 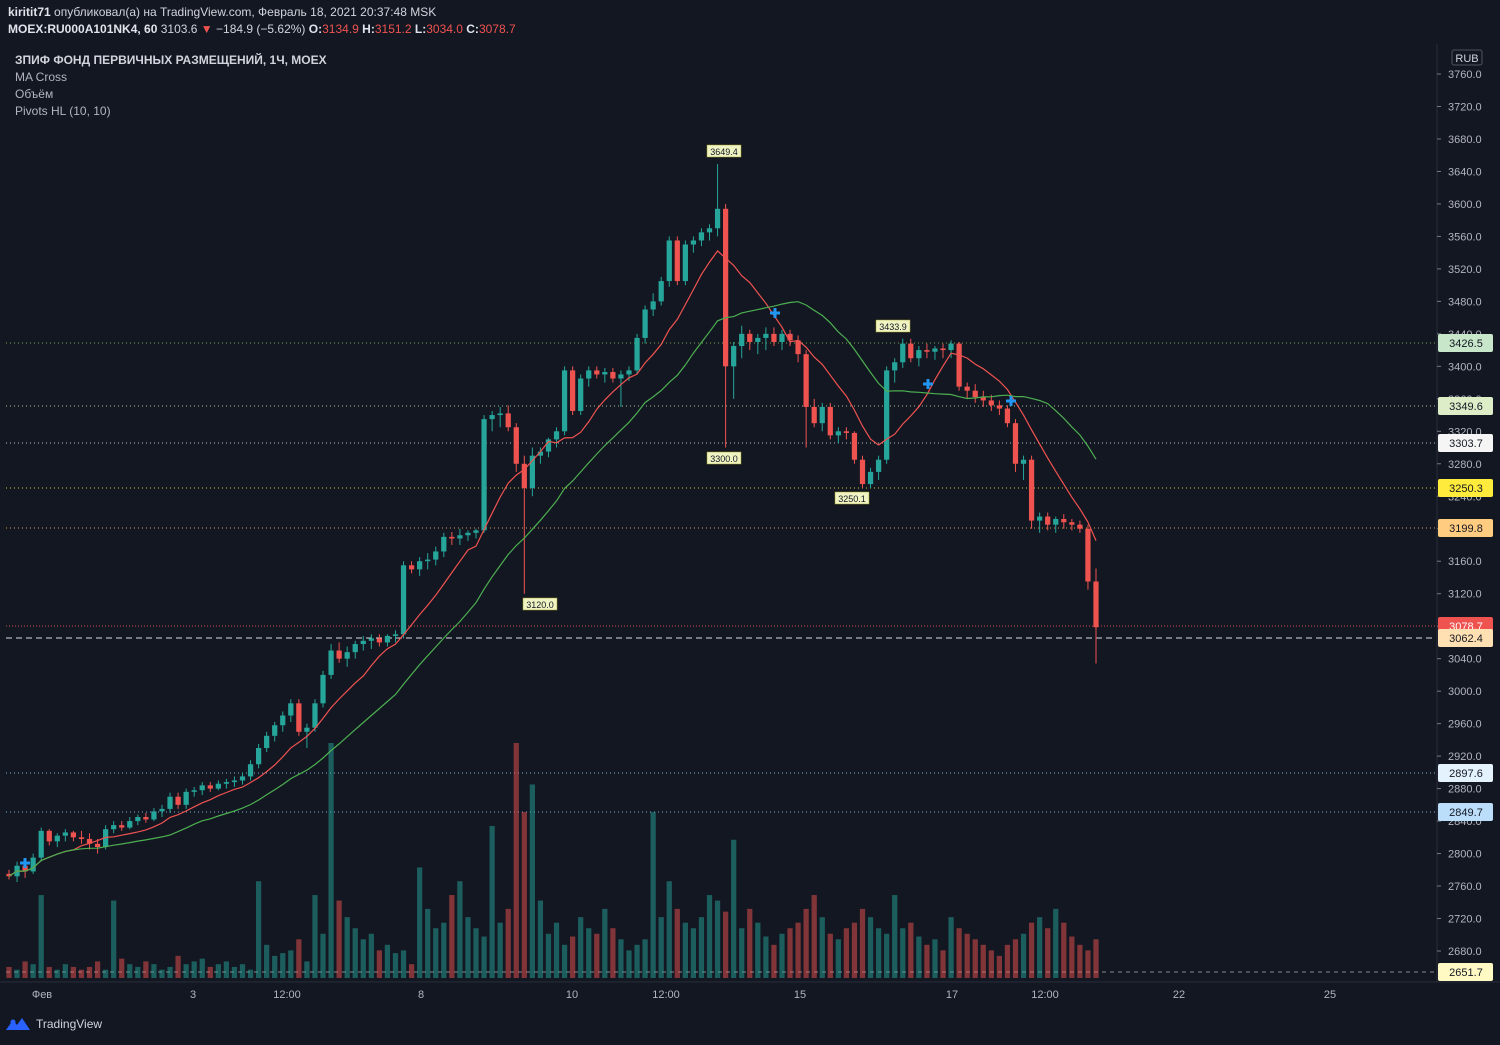 What do you see at coordinates (34, 94) in the screenshot?
I see `legend-volume: Объём` at bounding box center [34, 94].